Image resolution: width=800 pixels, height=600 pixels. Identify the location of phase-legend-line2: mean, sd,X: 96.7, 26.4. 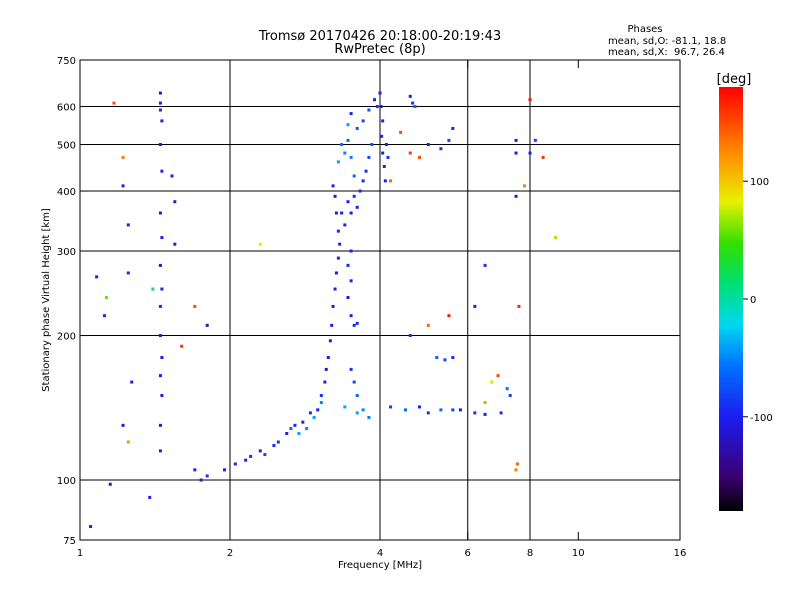
(666, 52).